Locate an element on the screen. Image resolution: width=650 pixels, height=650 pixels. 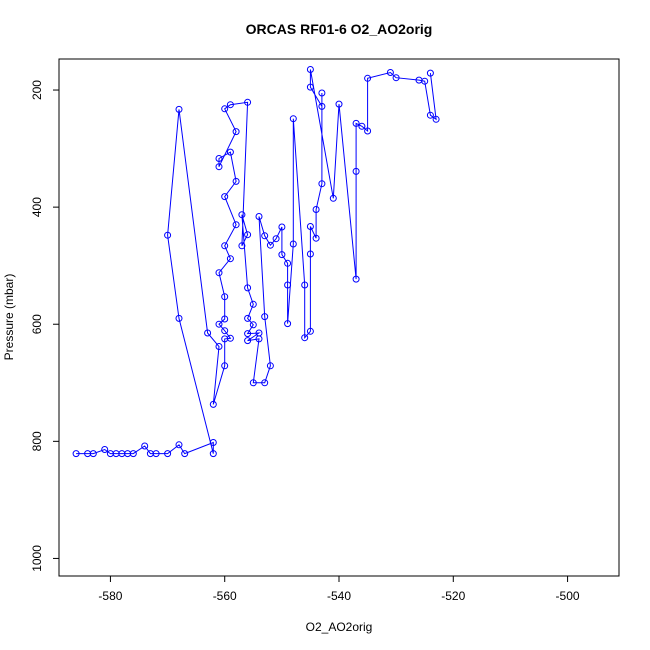
y-axis: 200 400 600 800 1000 is located at coordinates (44, 326).